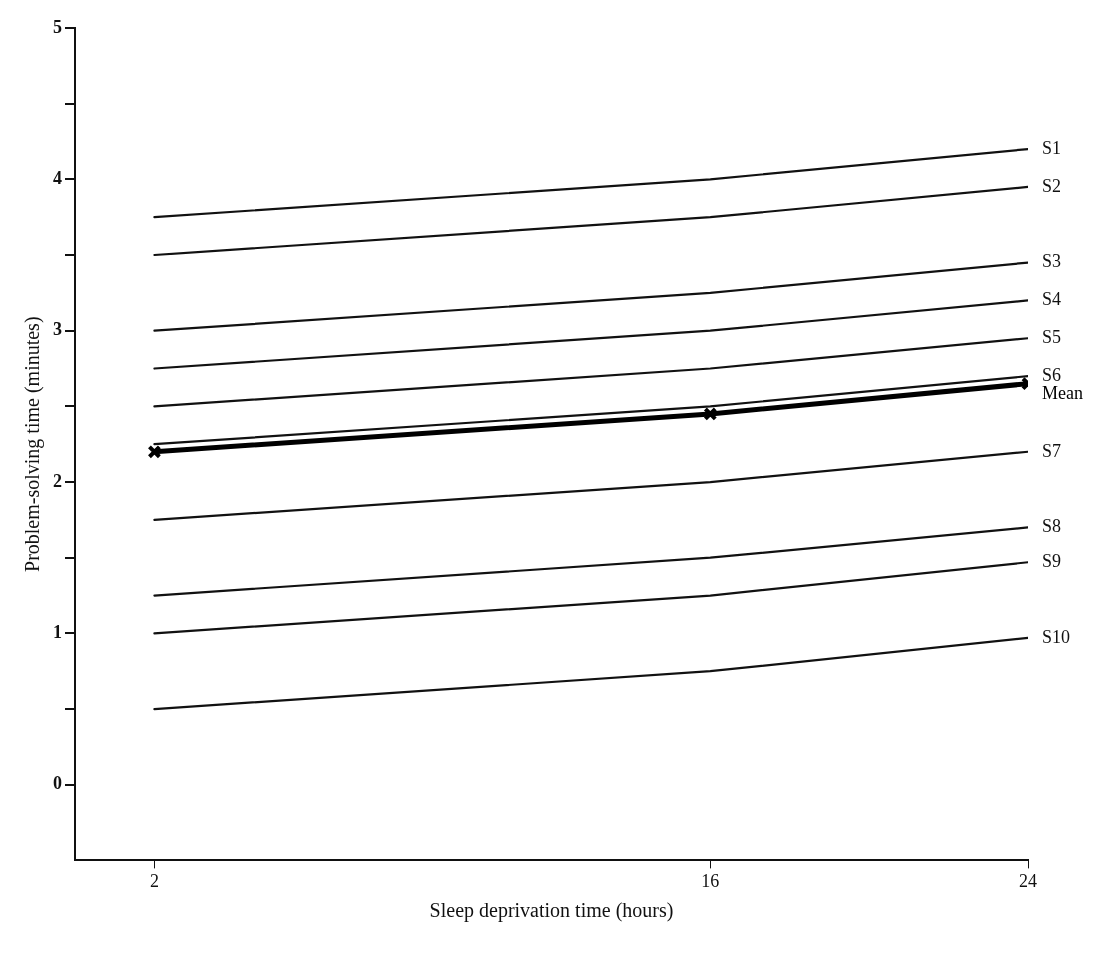 The image size is (1108, 956). I want to click on x-tick-label: 16, so click(710, 880).